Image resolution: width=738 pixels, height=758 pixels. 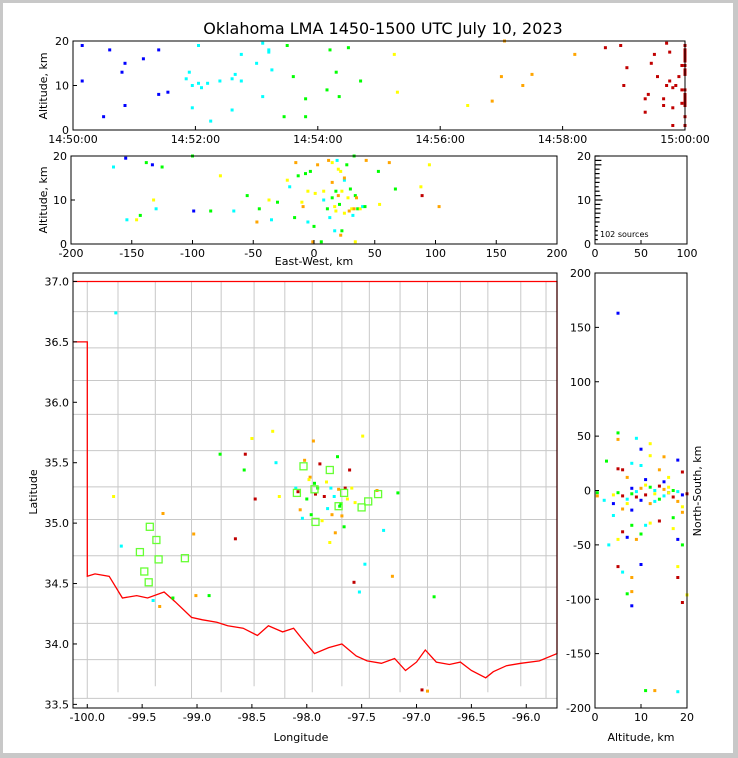 I want to click on ns-height-xticks: 0 10 20, so click(x=643, y=714).